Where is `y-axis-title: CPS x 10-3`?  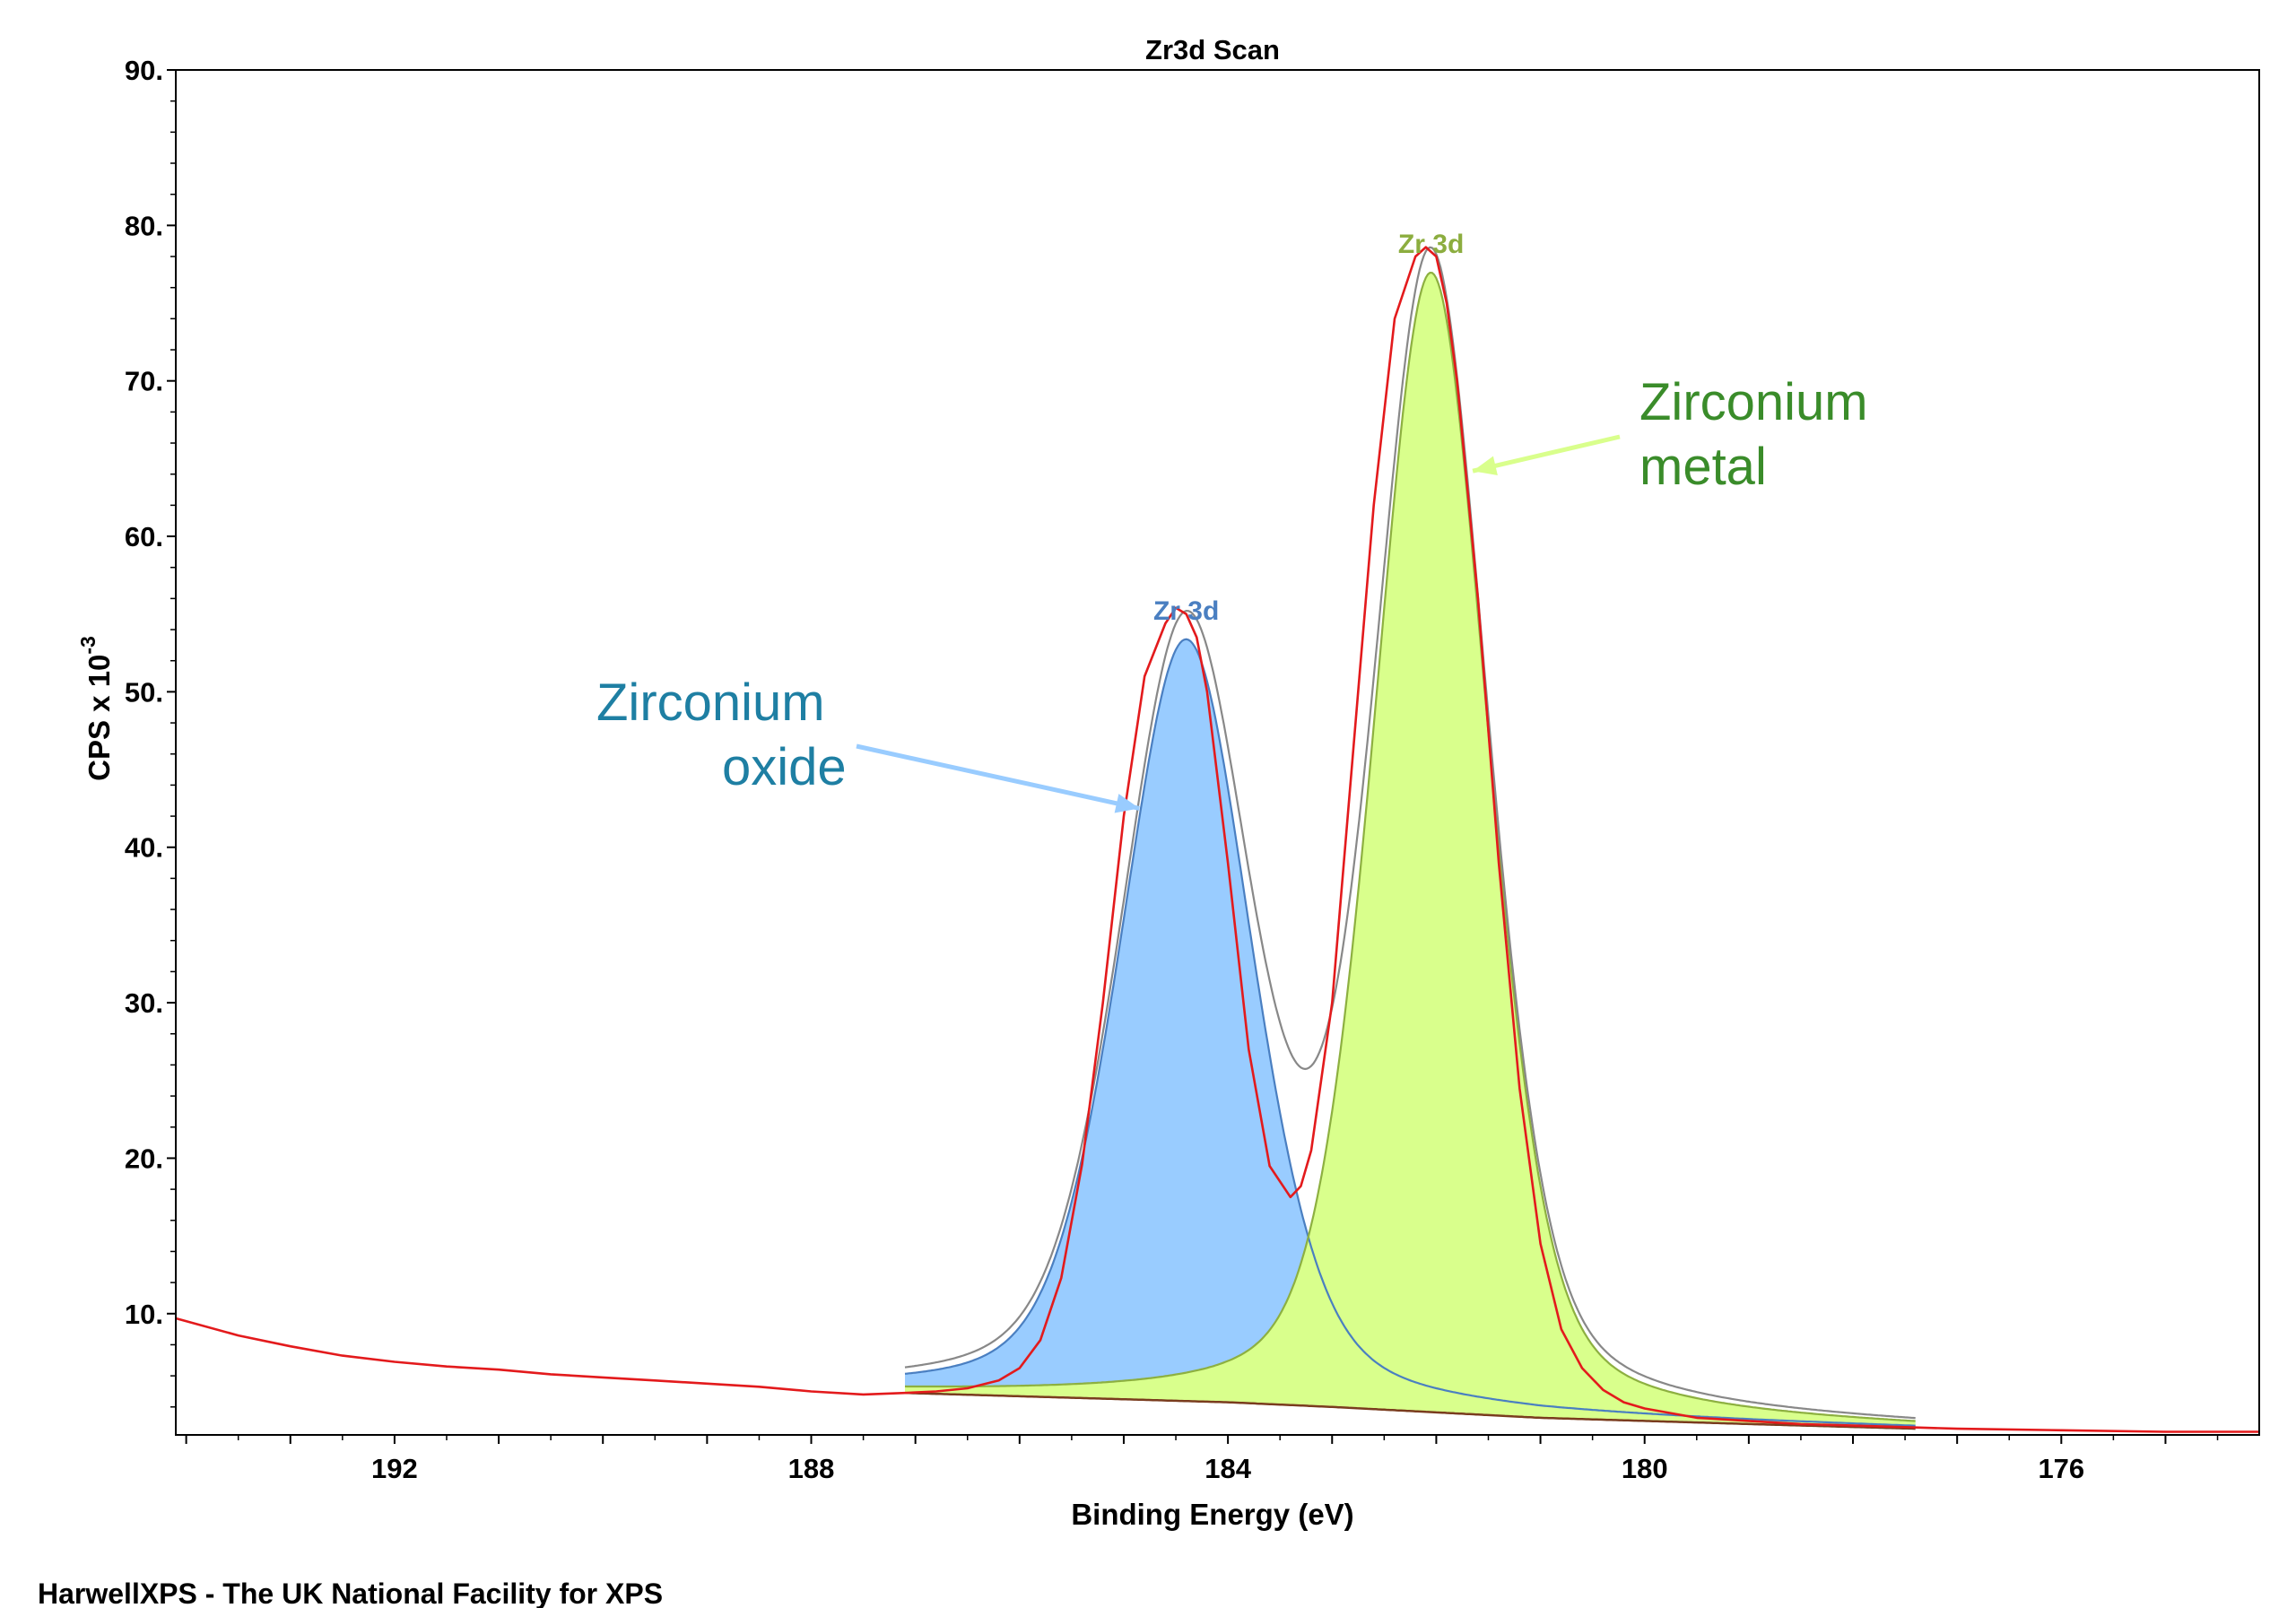
y-axis-title: CPS x 10-3 is located at coordinates (96, 708).